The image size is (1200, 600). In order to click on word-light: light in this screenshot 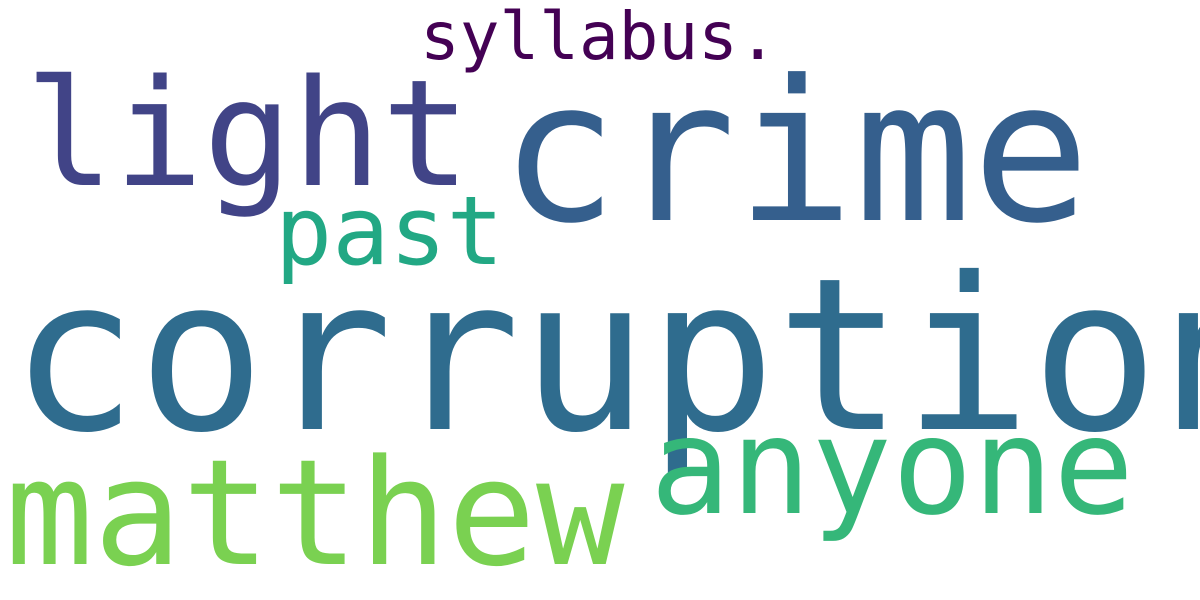, I will do `click(248, 134)`.